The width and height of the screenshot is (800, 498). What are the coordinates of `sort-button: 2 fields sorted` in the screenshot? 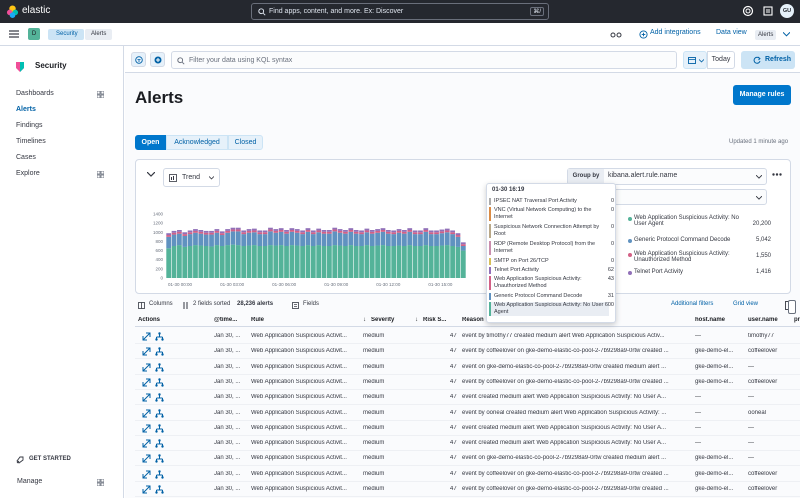 It's located at (212, 304).